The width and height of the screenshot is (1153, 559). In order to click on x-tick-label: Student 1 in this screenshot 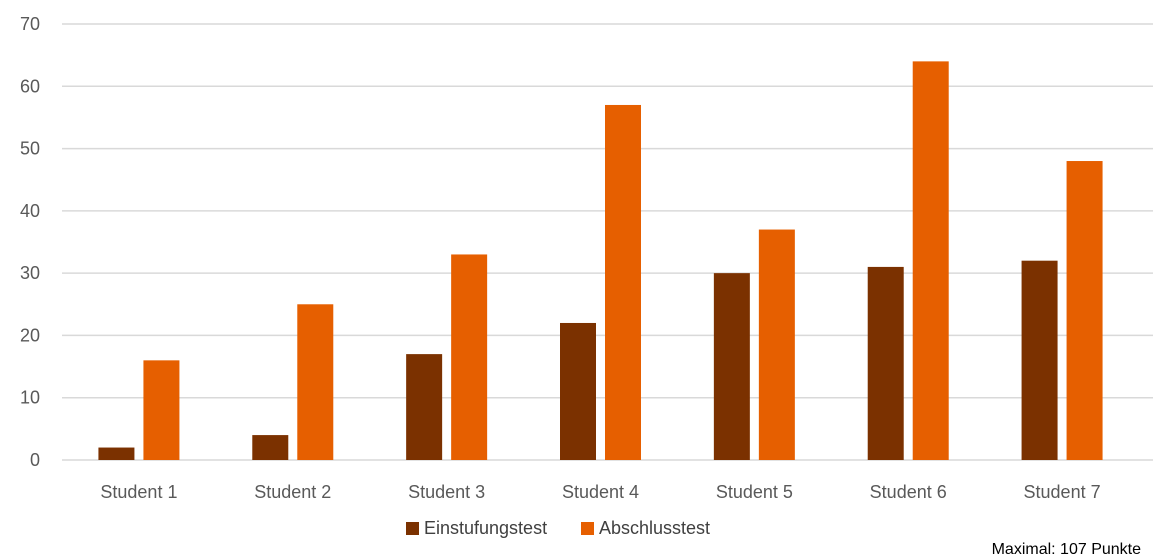, I will do `click(138, 492)`.